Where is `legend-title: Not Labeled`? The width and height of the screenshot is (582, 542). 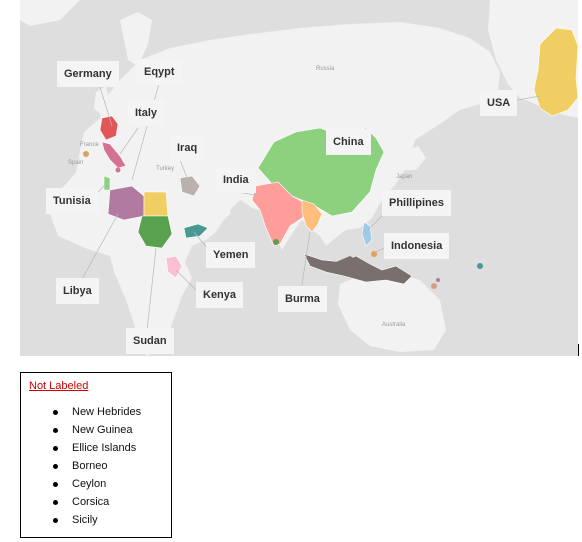 legend-title: Not Labeled is located at coordinates (58, 386).